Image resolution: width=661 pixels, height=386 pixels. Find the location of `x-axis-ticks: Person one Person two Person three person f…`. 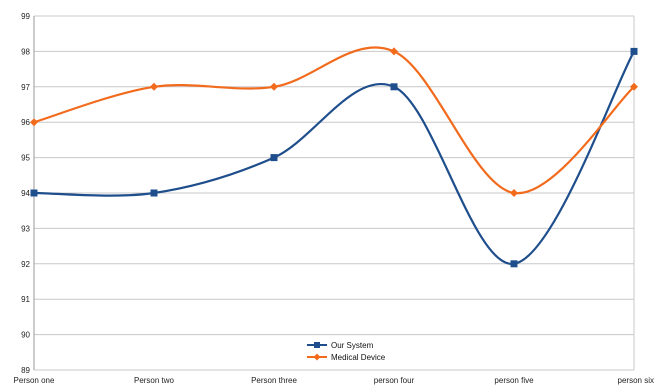

x-axis-ticks: Person one Person two Person three person f… is located at coordinates (334, 380).